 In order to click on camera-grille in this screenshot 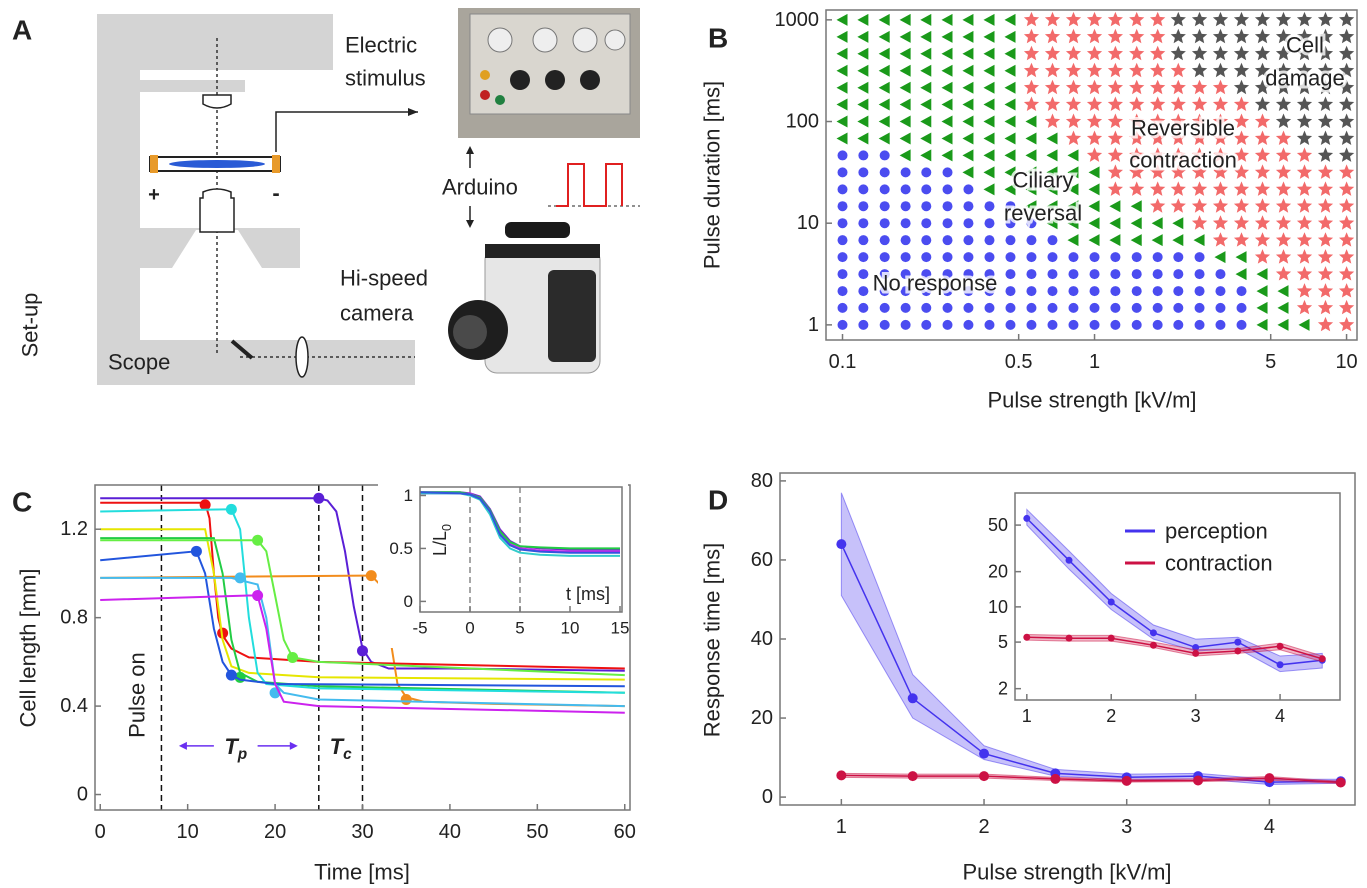, I will do `click(572, 316)`.